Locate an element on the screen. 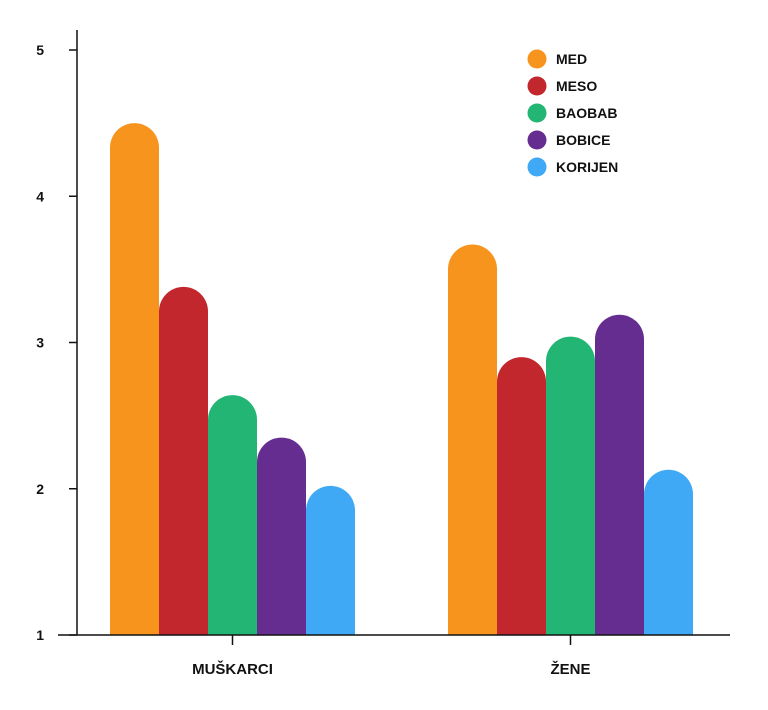 This screenshot has height=710, width=768. bar-meso-zene is located at coordinates (521, 496).